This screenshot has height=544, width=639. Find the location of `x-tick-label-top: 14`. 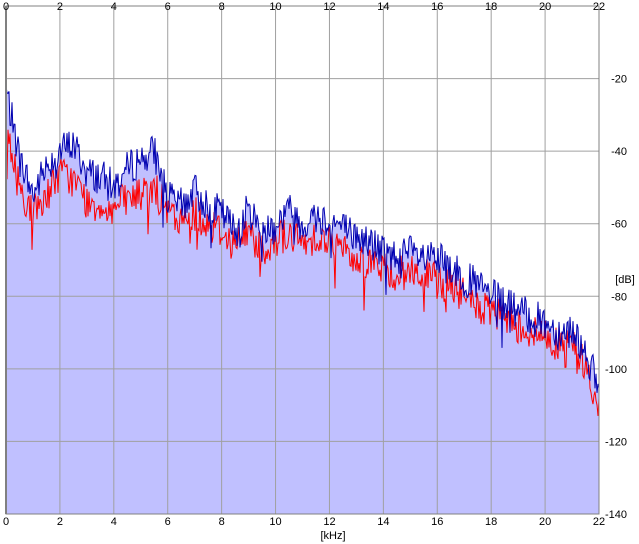

x-tick-label-top: 14 is located at coordinates (383, 7).